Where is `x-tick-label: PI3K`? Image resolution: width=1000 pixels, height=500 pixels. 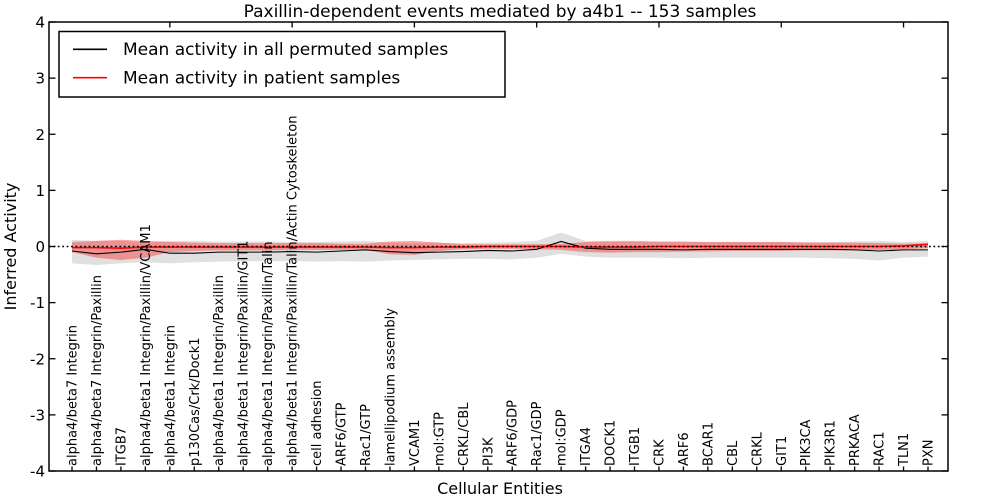
x-tick-label: PI3K is located at coordinates (488, 451).